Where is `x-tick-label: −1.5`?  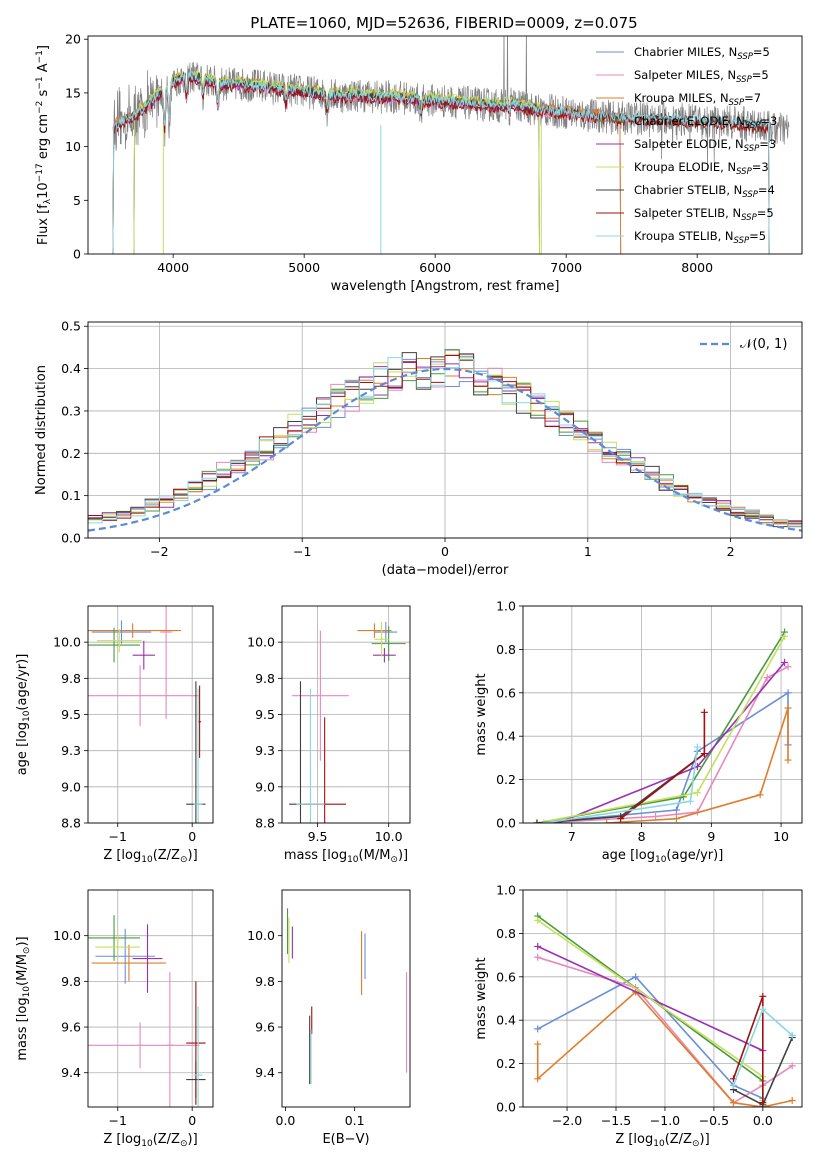 x-tick-label: −1.5 is located at coordinates (616, 1120).